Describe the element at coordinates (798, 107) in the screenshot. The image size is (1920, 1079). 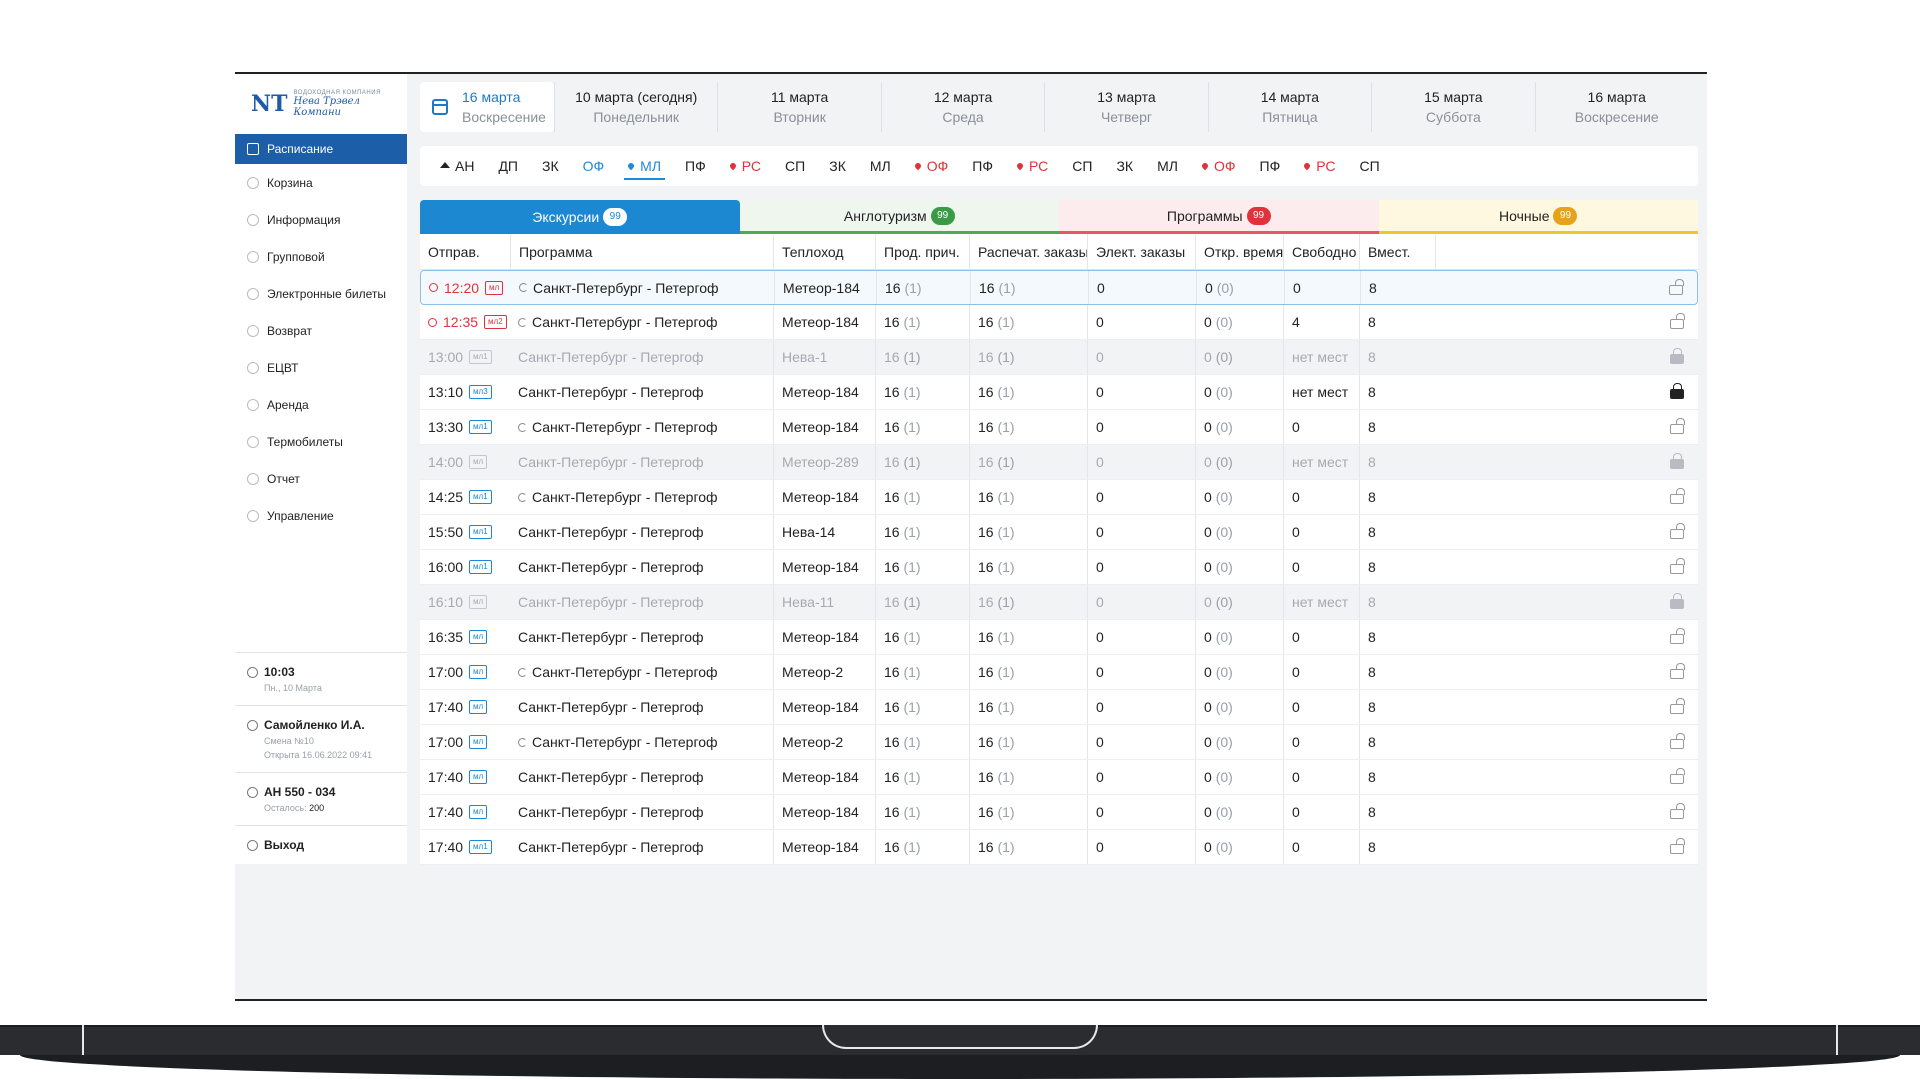
I see `date-option: 11 марта Вторник` at that location.